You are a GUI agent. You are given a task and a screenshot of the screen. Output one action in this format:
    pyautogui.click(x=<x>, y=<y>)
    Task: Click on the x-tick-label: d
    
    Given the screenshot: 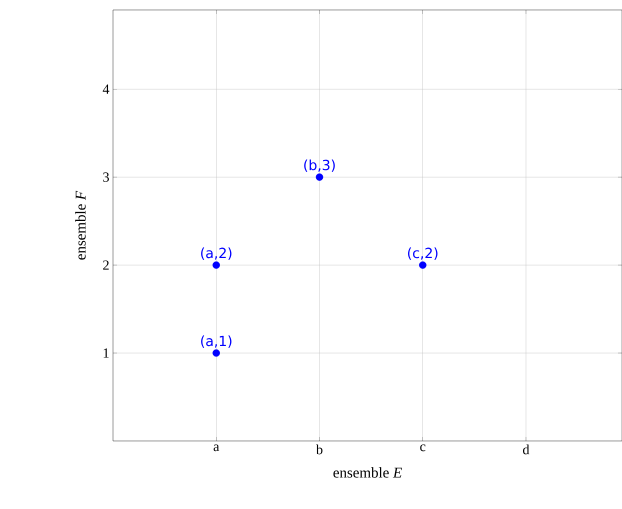 What is the action you would take?
    pyautogui.click(x=526, y=449)
    